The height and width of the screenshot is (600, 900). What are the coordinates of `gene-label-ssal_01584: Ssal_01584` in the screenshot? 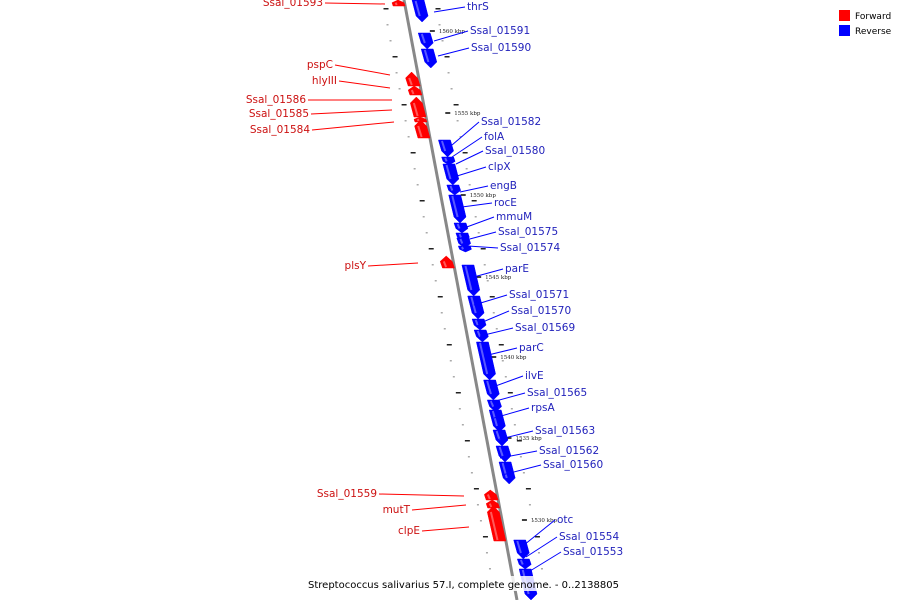 It's located at (280, 130).